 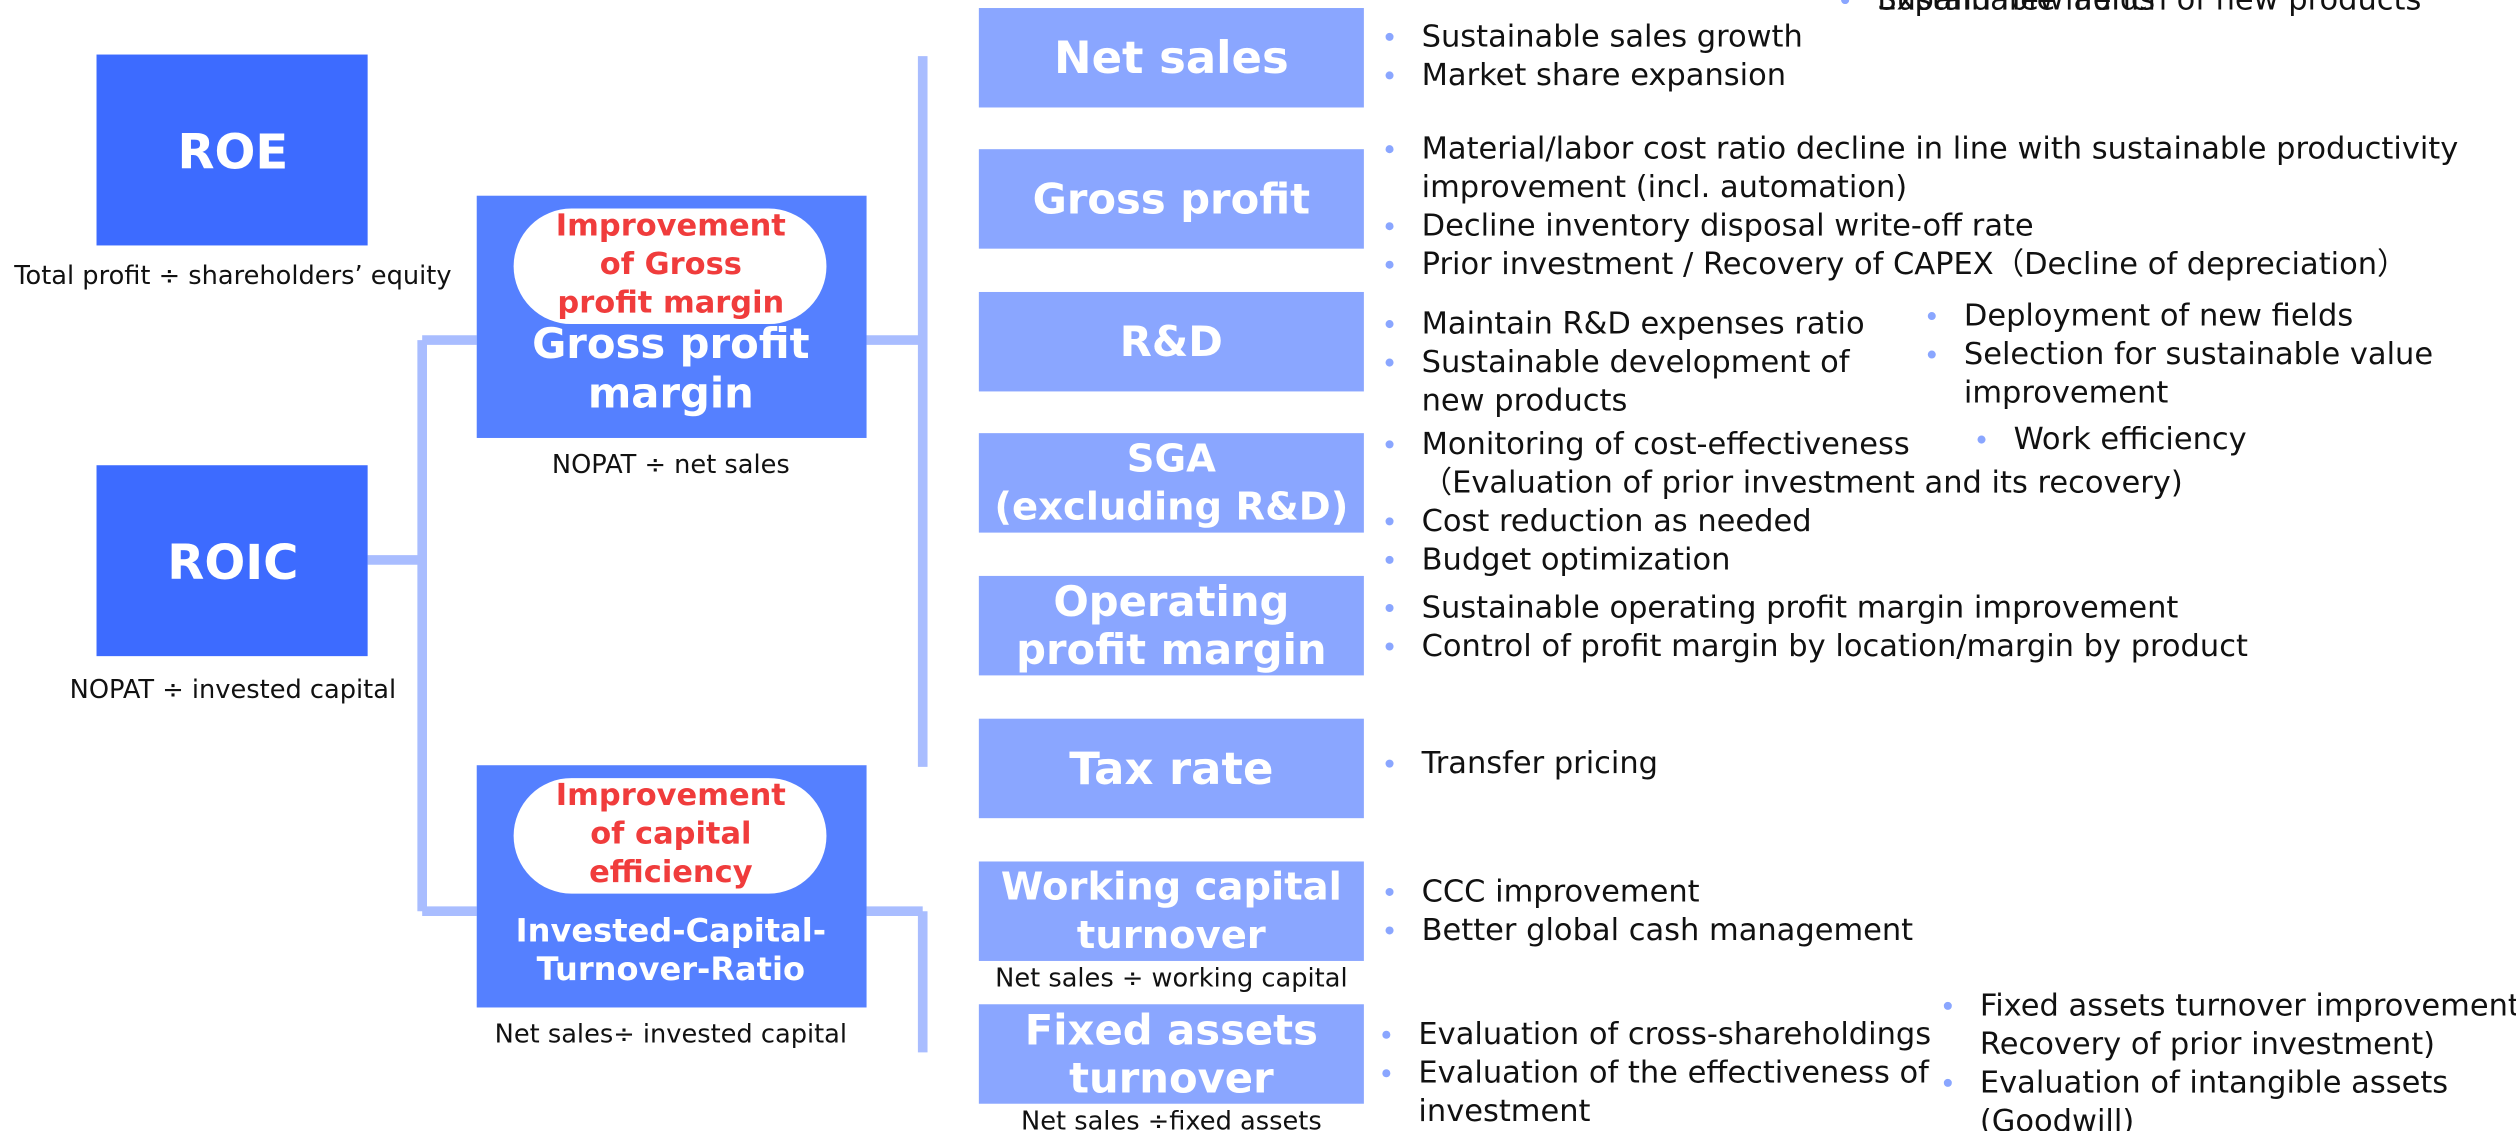 What do you see at coordinates (1561, 891) in the screenshot?
I see `bullet-text: CCC improvement` at bounding box center [1561, 891].